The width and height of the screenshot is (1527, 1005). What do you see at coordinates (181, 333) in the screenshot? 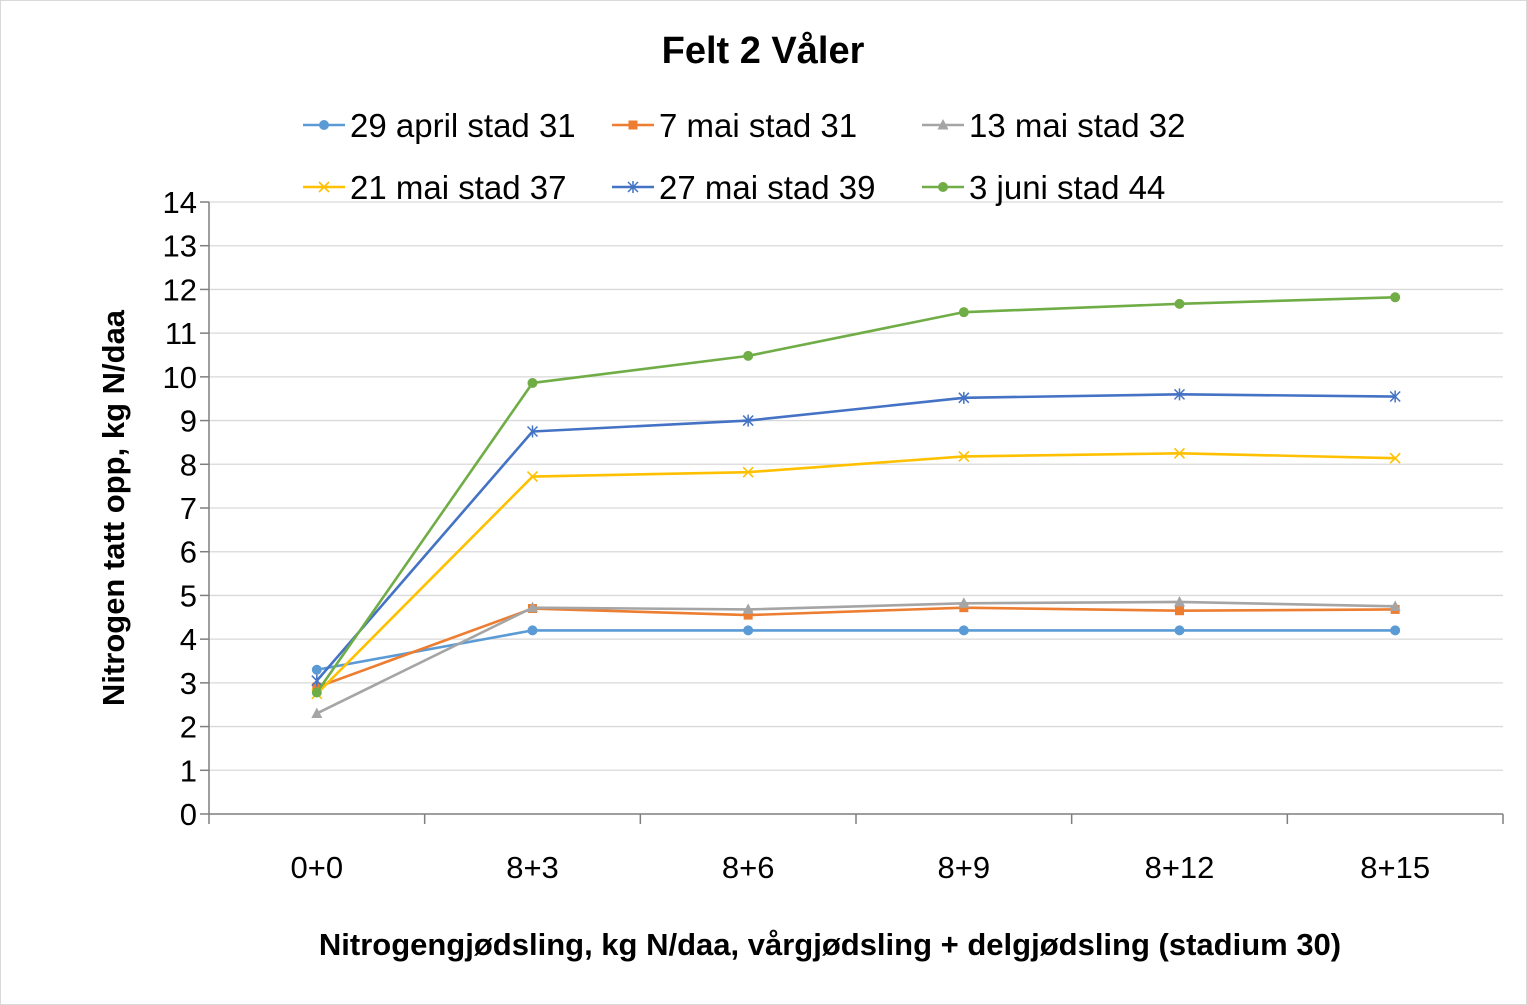
I see `y-tick-label: 11` at bounding box center [181, 333].